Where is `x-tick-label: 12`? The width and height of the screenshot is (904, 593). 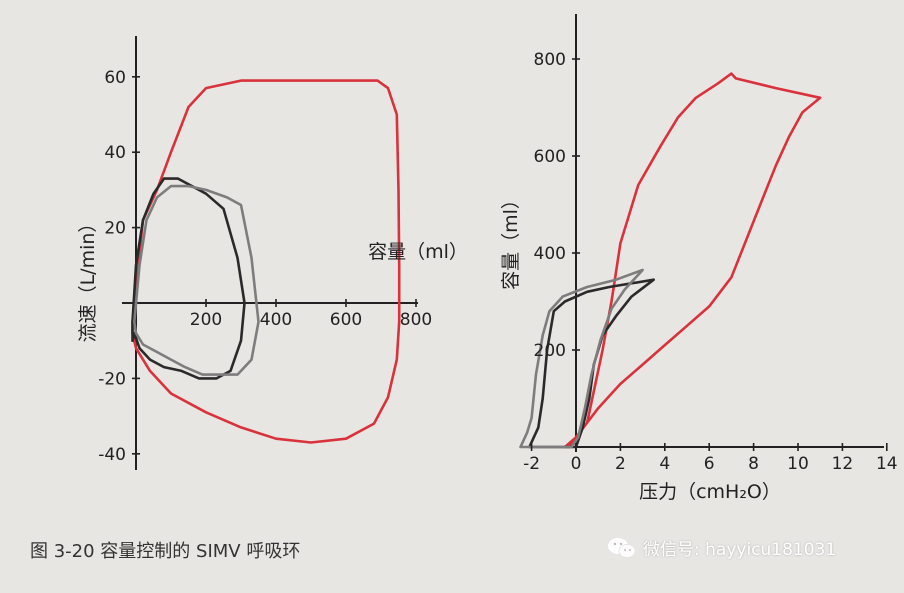 x-tick-label: 12 is located at coordinates (843, 464).